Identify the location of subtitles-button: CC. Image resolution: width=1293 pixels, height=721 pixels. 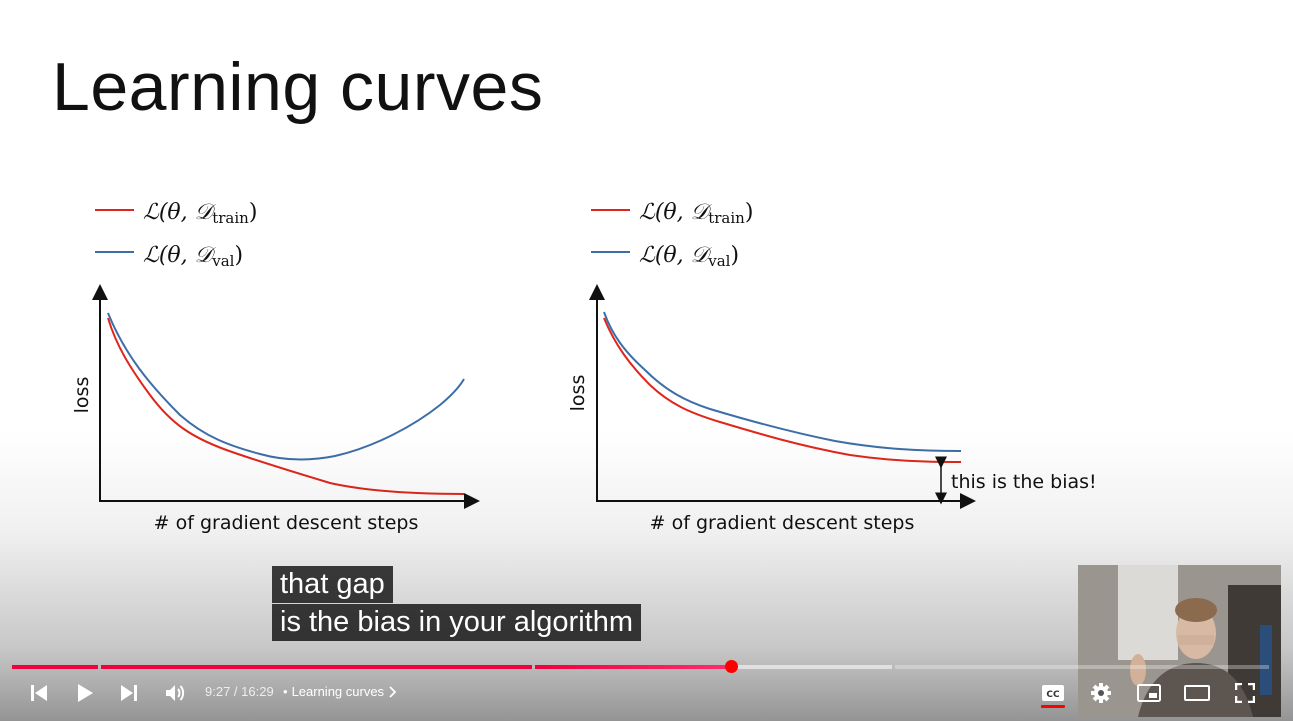
(1053, 693).